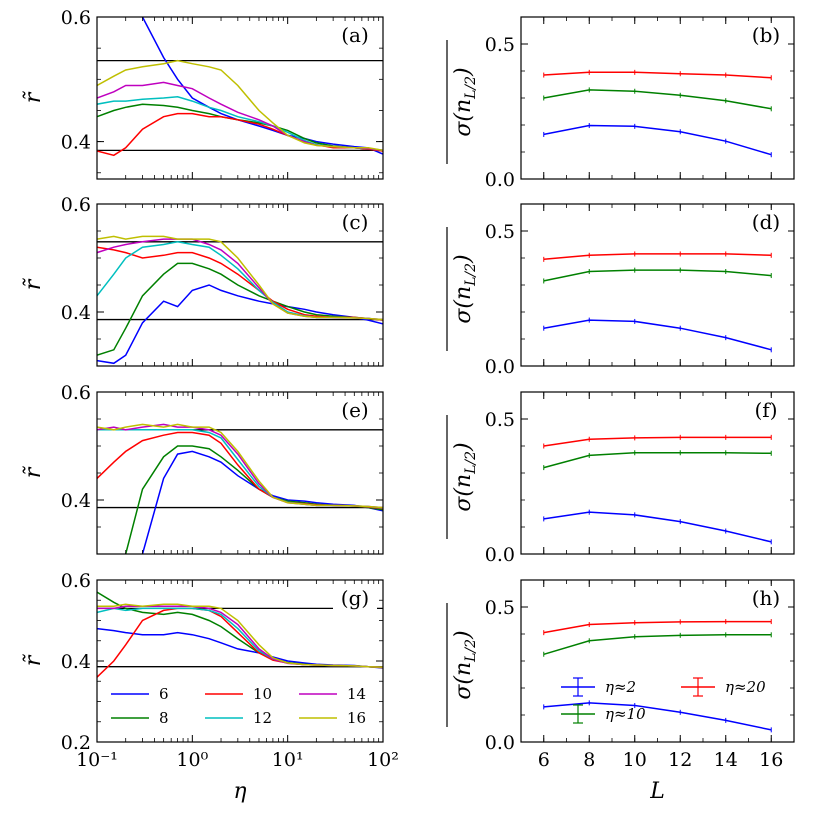 The width and height of the screenshot is (822, 822). What do you see at coordinates (771, 760) in the screenshot?
I see `x-tick-label: 16` at bounding box center [771, 760].